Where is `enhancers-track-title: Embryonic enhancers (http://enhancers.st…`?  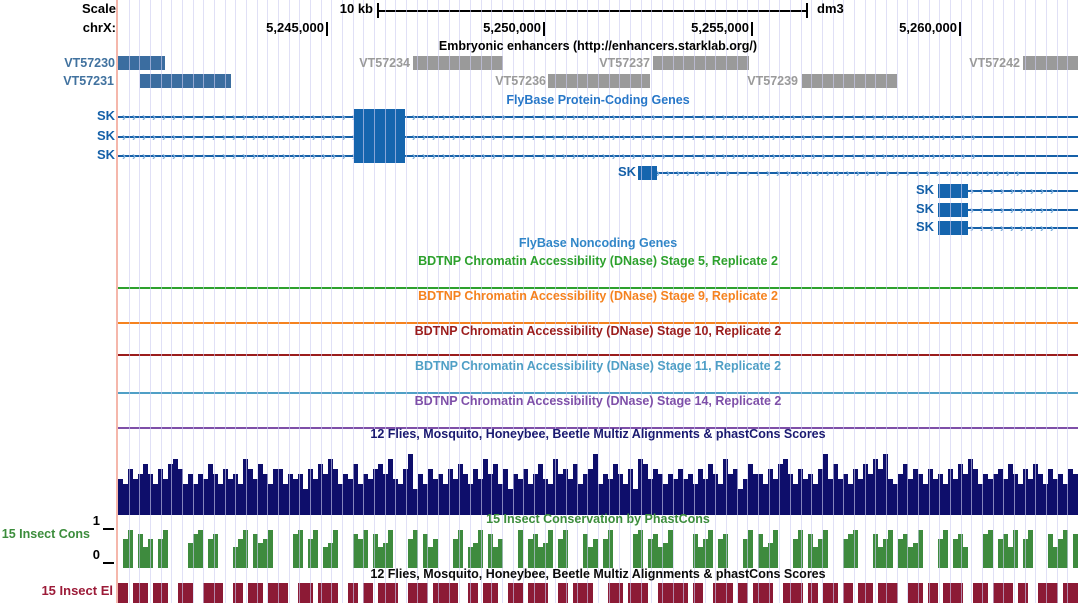 enhancers-track-title: Embryonic enhancers (http://enhancers.st… is located at coordinates (598, 46).